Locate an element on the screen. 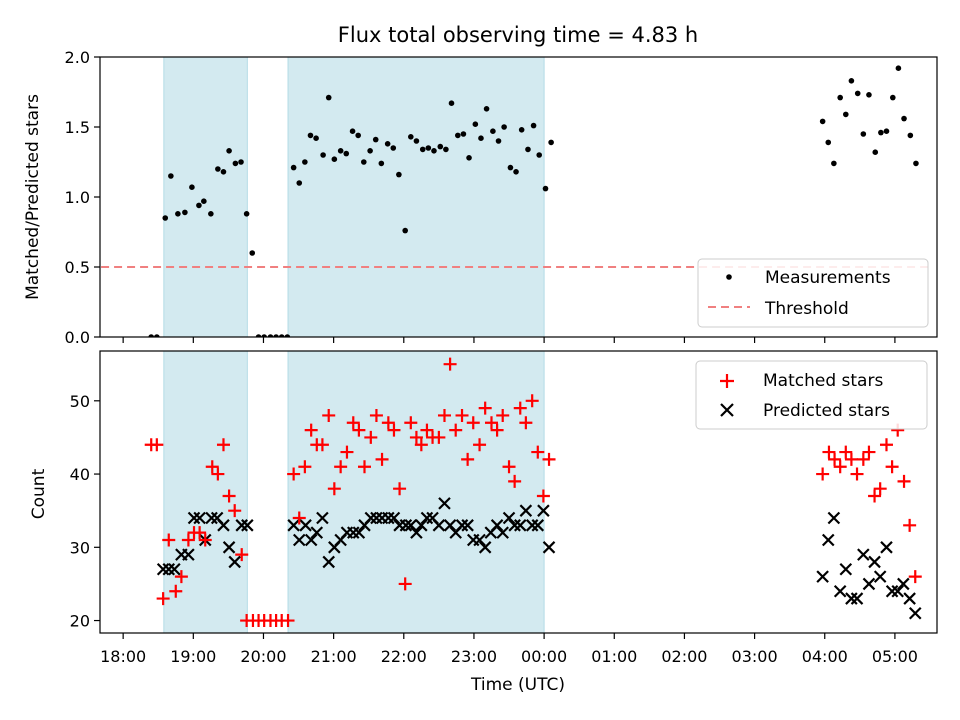 This screenshot has width=960, height=720. ratio-y-tick-label: 2.0 is located at coordinates (77, 57).